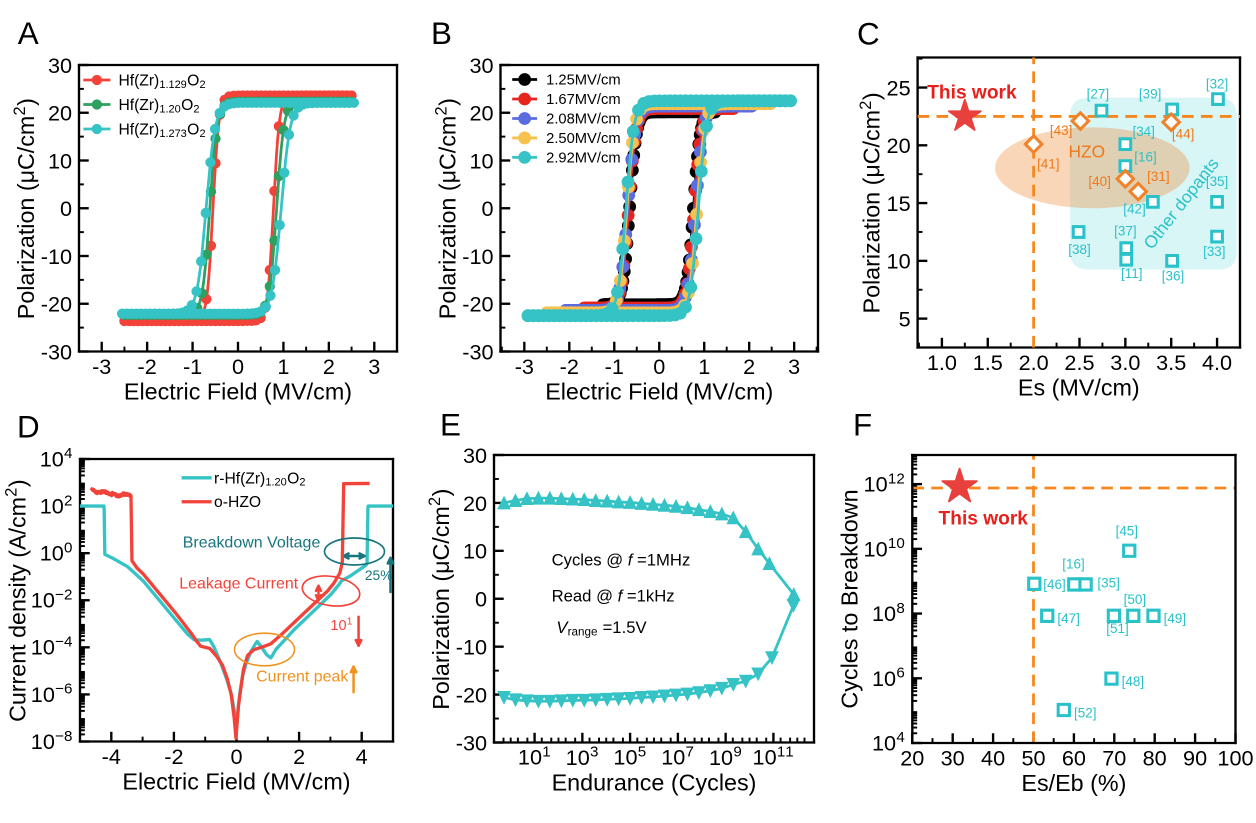  I want to click on svg-text: [41], so click(1048, 163).